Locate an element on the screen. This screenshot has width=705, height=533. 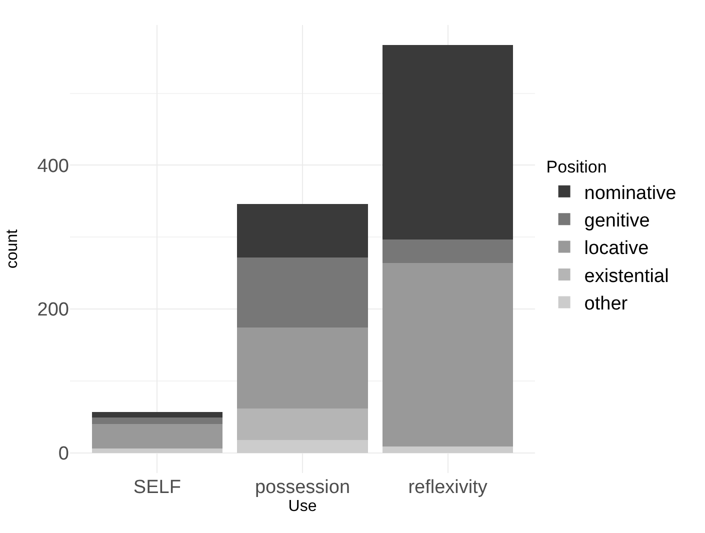
legend-label: existential is located at coordinates (626, 276).